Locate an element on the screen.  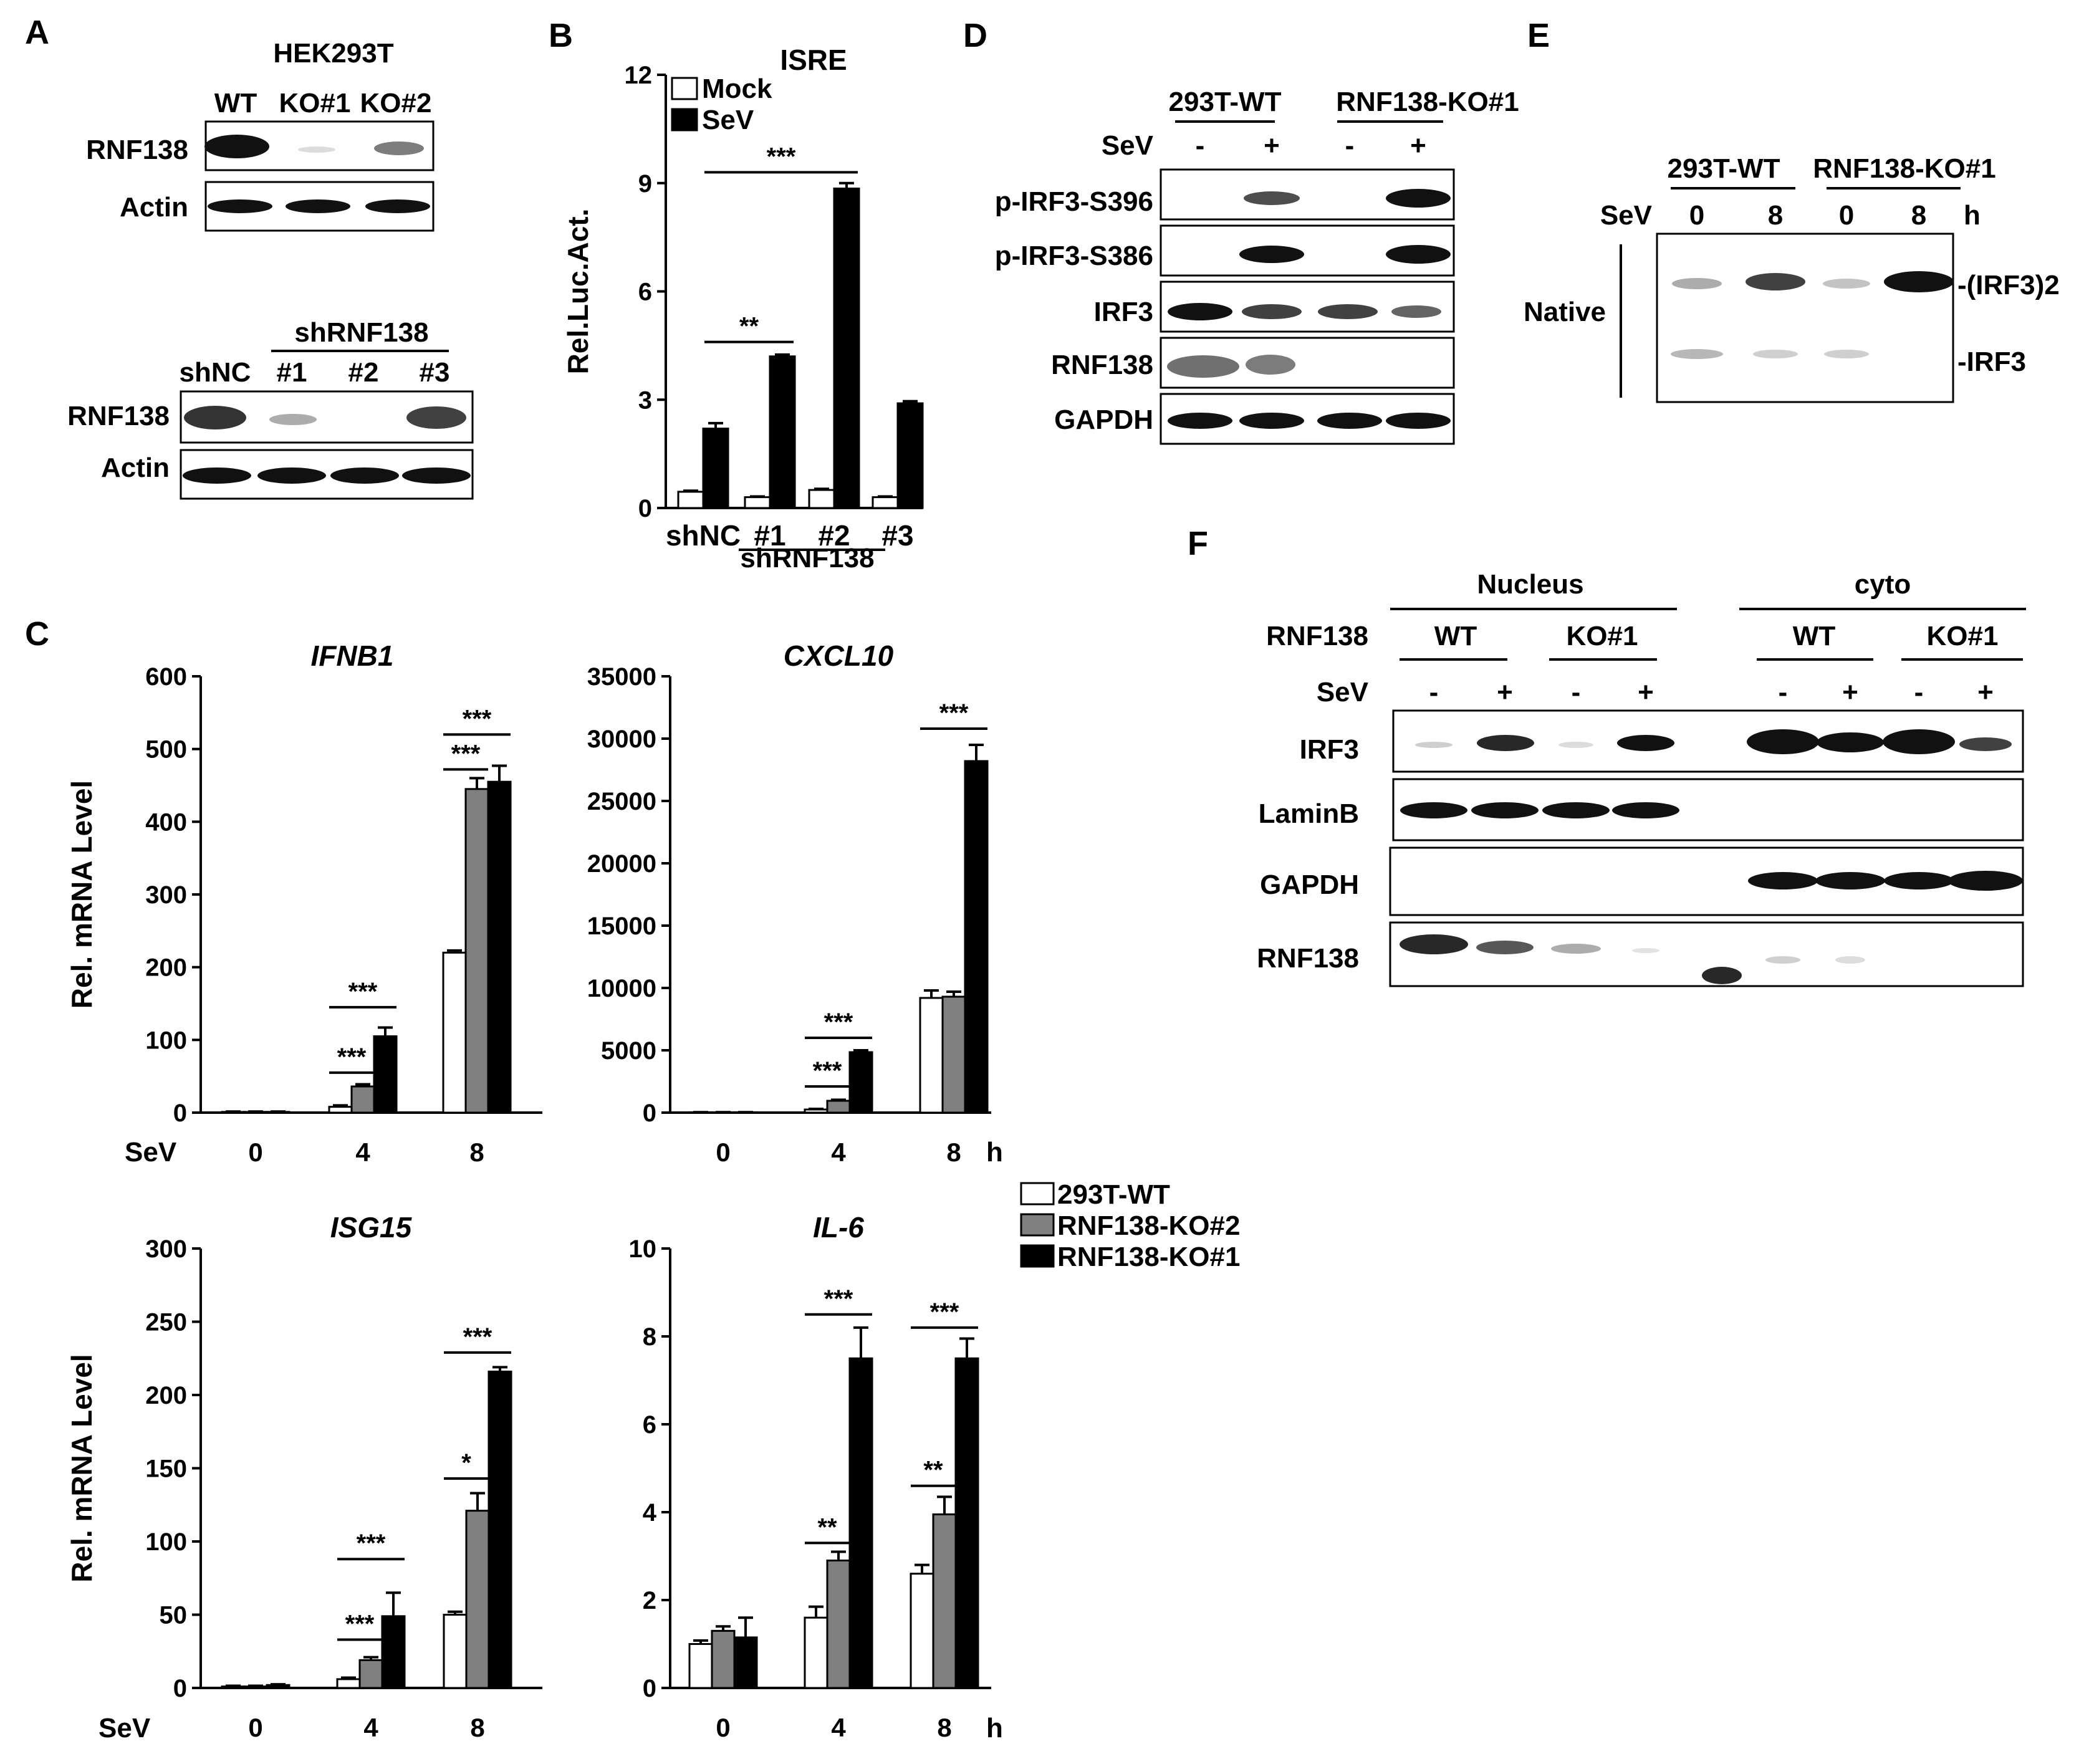
panel-d-group-ko: RNF138-KO#1 is located at coordinates (1427, 102).